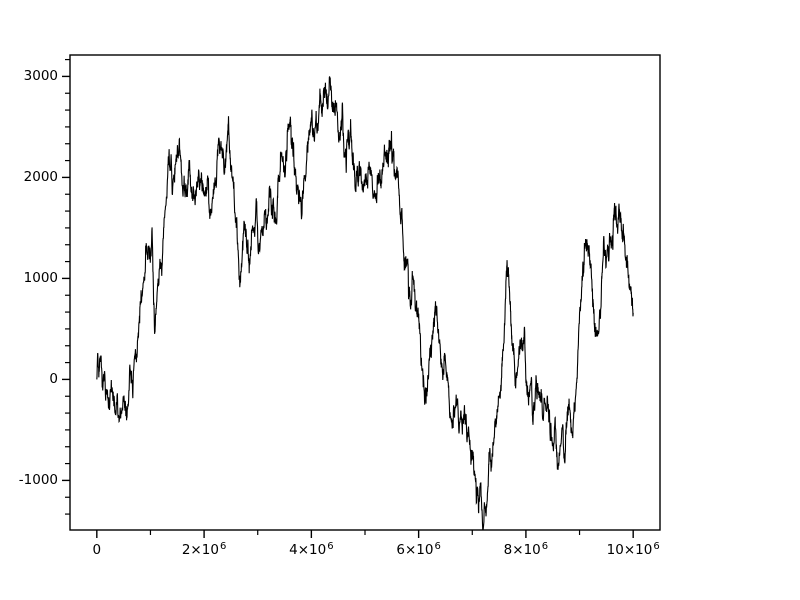 This screenshot has width=800, height=600. I want to click on x-tick-label: 6×10⁶, so click(418, 549).